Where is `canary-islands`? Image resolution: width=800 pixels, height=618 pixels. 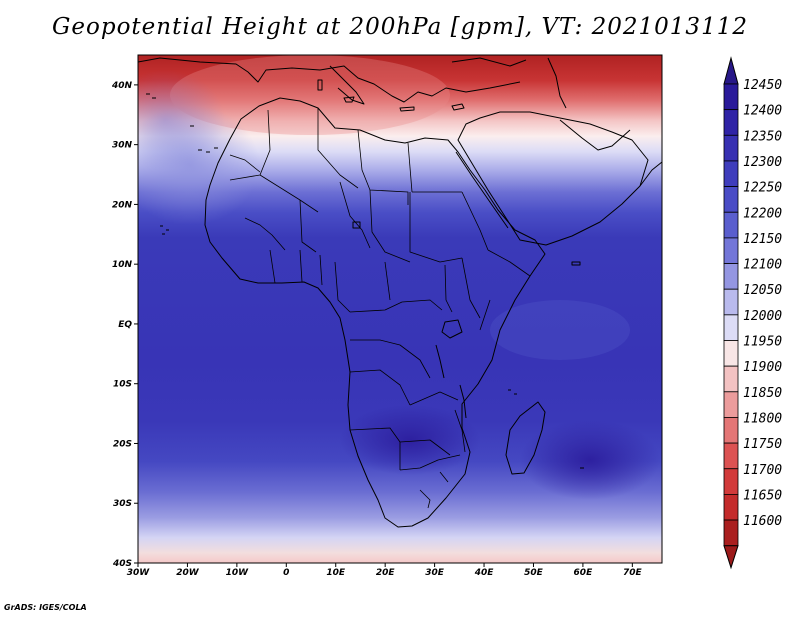
canary-islands is located at coordinates (208, 150).